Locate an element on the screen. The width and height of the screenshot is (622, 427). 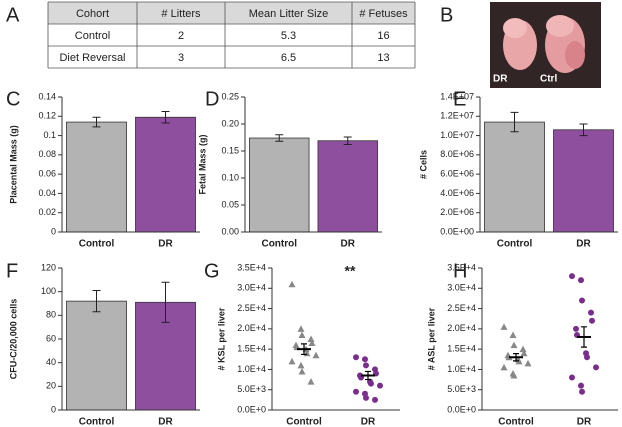
y-axis-label: # KSL per liver is located at coordinates (221, 338).